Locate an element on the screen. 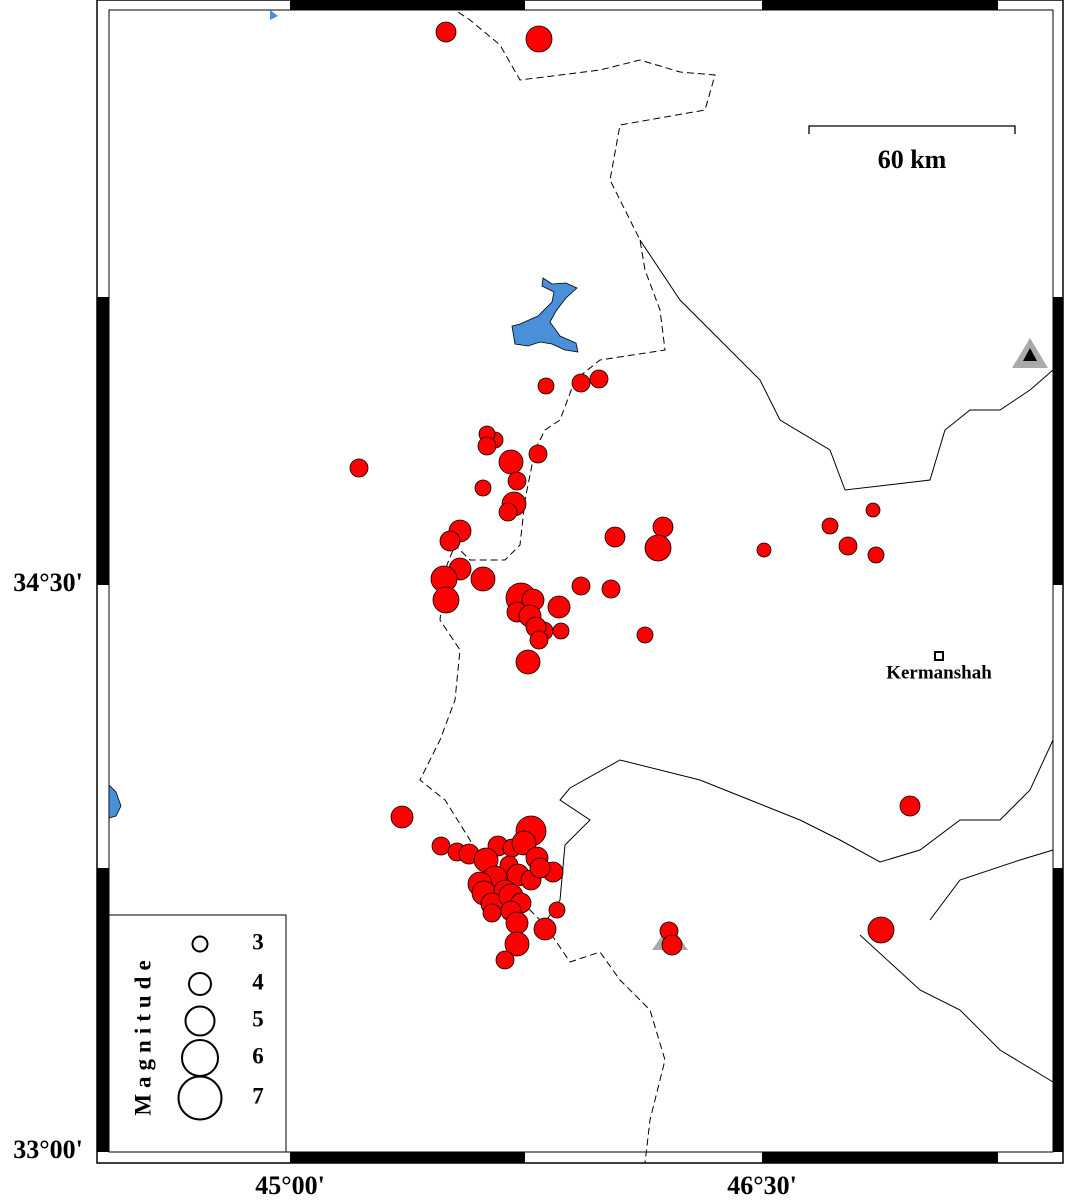 This screenshot has width=1066, height=1201. legend-label: 5 is located at coordinates (258, 1018).